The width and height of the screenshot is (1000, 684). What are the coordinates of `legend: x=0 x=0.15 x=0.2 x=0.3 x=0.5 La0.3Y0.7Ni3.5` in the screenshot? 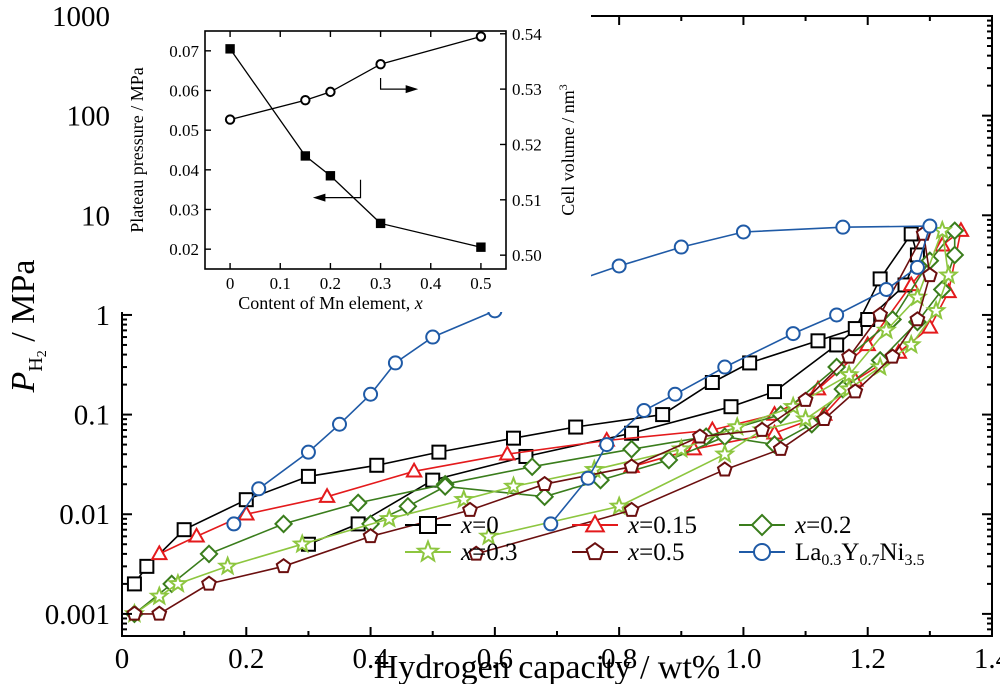 It's located at (664, 540).